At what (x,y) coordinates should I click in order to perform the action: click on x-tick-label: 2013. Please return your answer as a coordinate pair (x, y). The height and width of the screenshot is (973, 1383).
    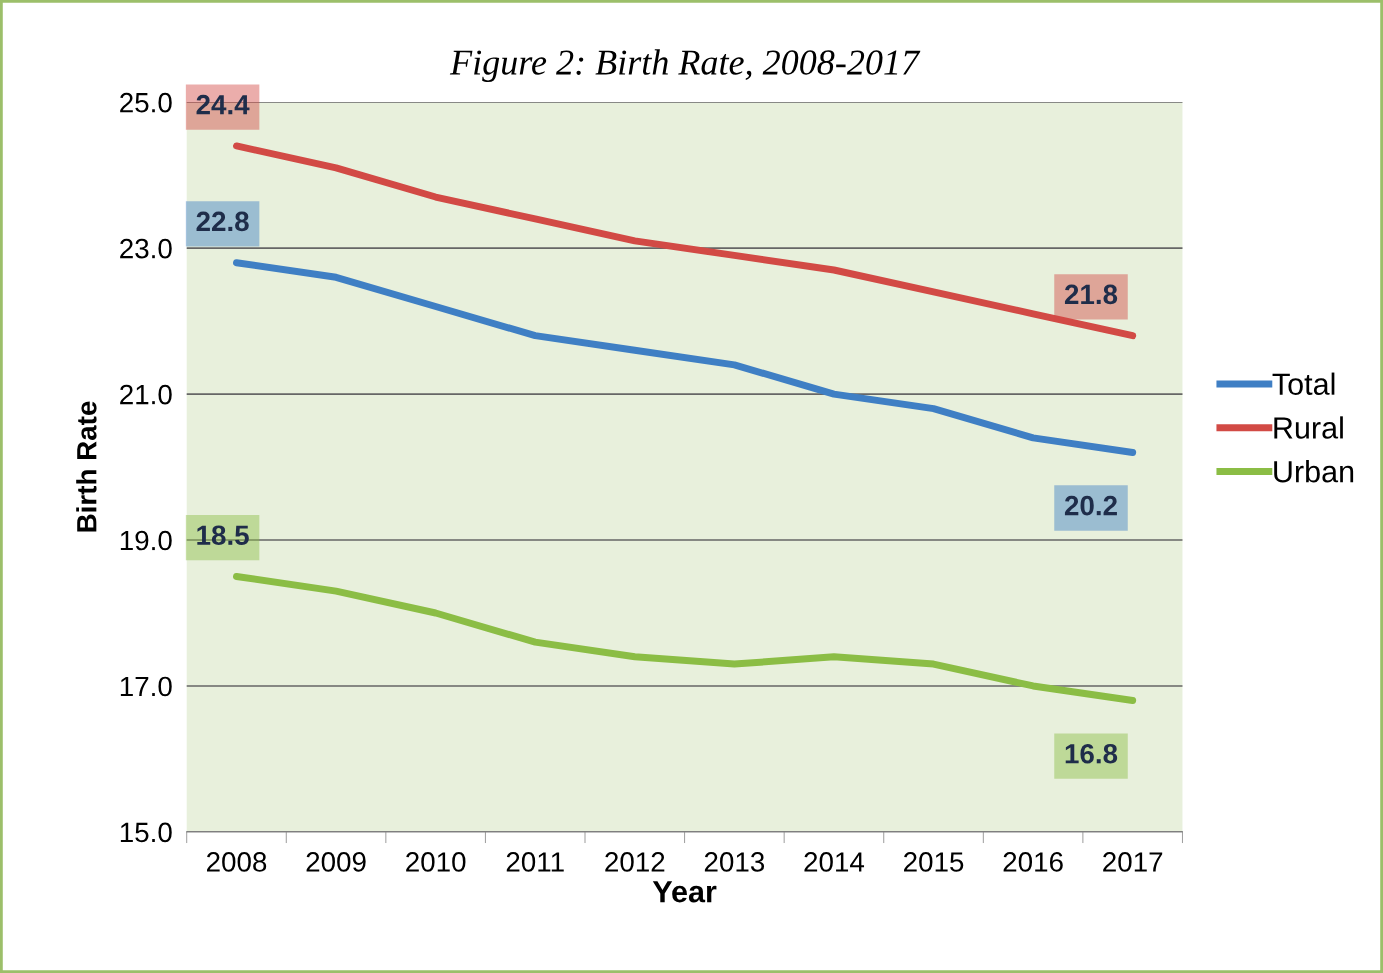
    Looking at the image, I should click on (734, 862).